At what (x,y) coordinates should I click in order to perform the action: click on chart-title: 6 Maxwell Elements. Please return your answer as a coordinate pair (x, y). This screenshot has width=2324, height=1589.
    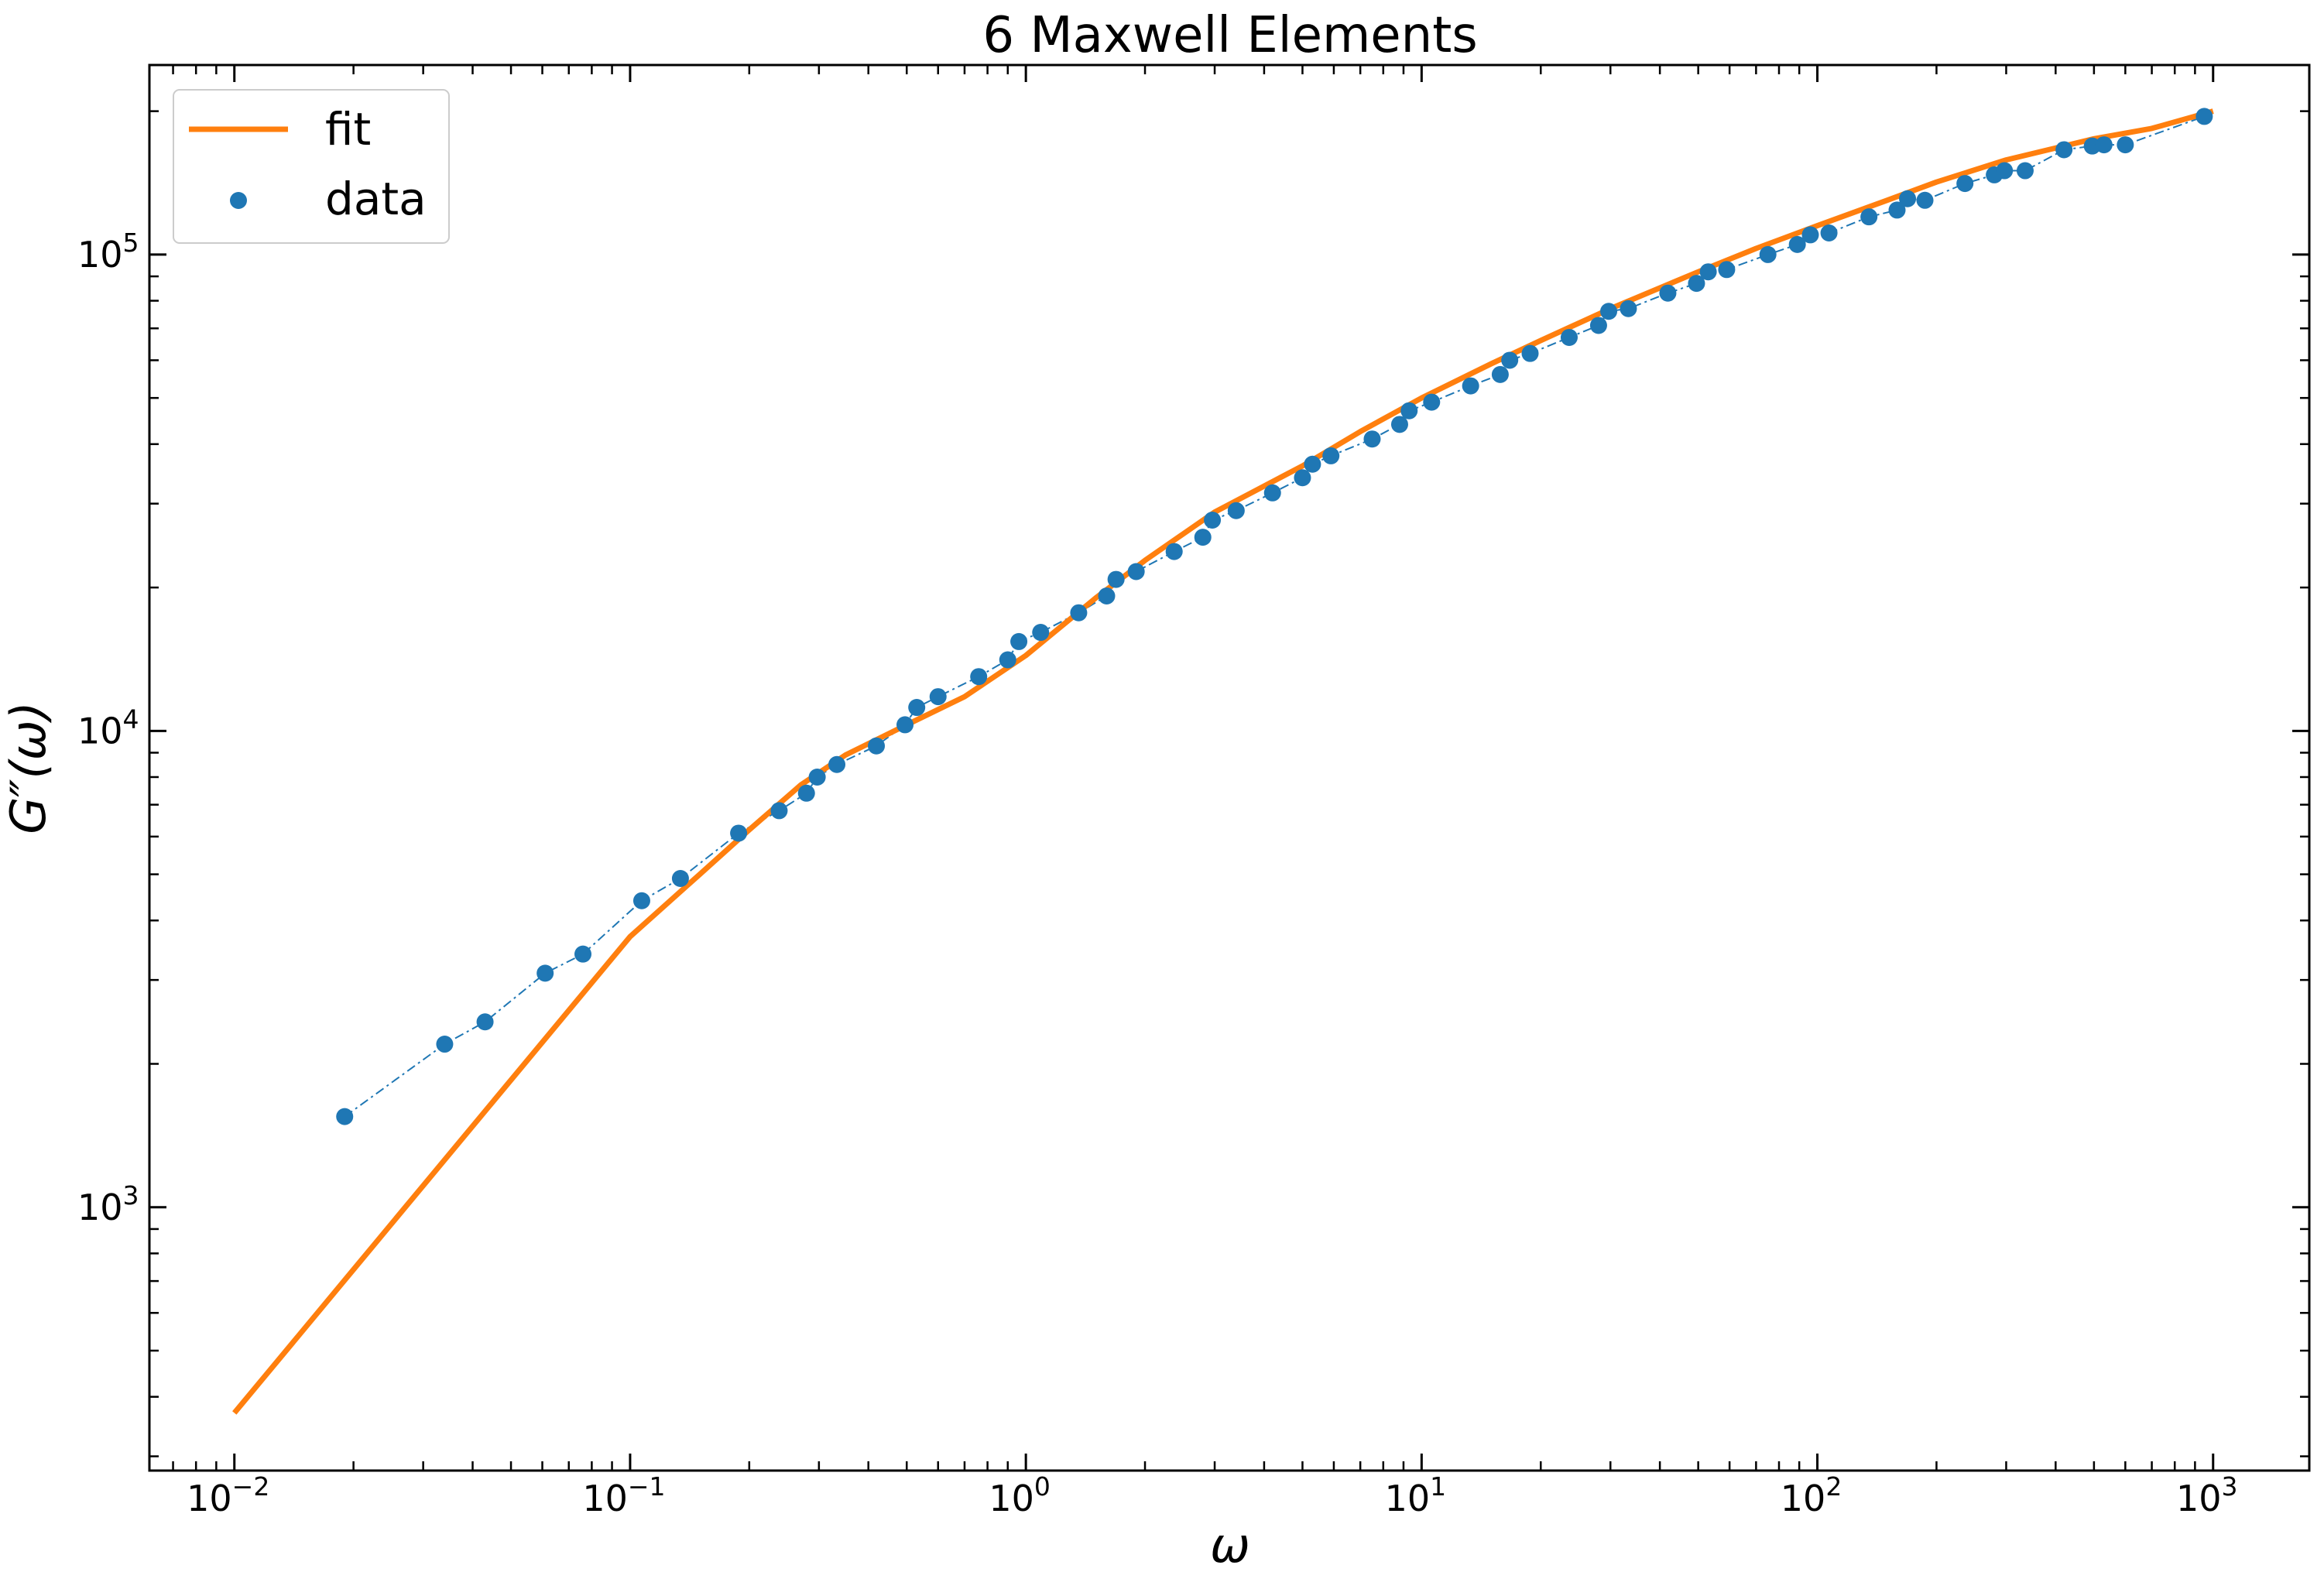
    Looking at the image, I should click on (1229, 35).